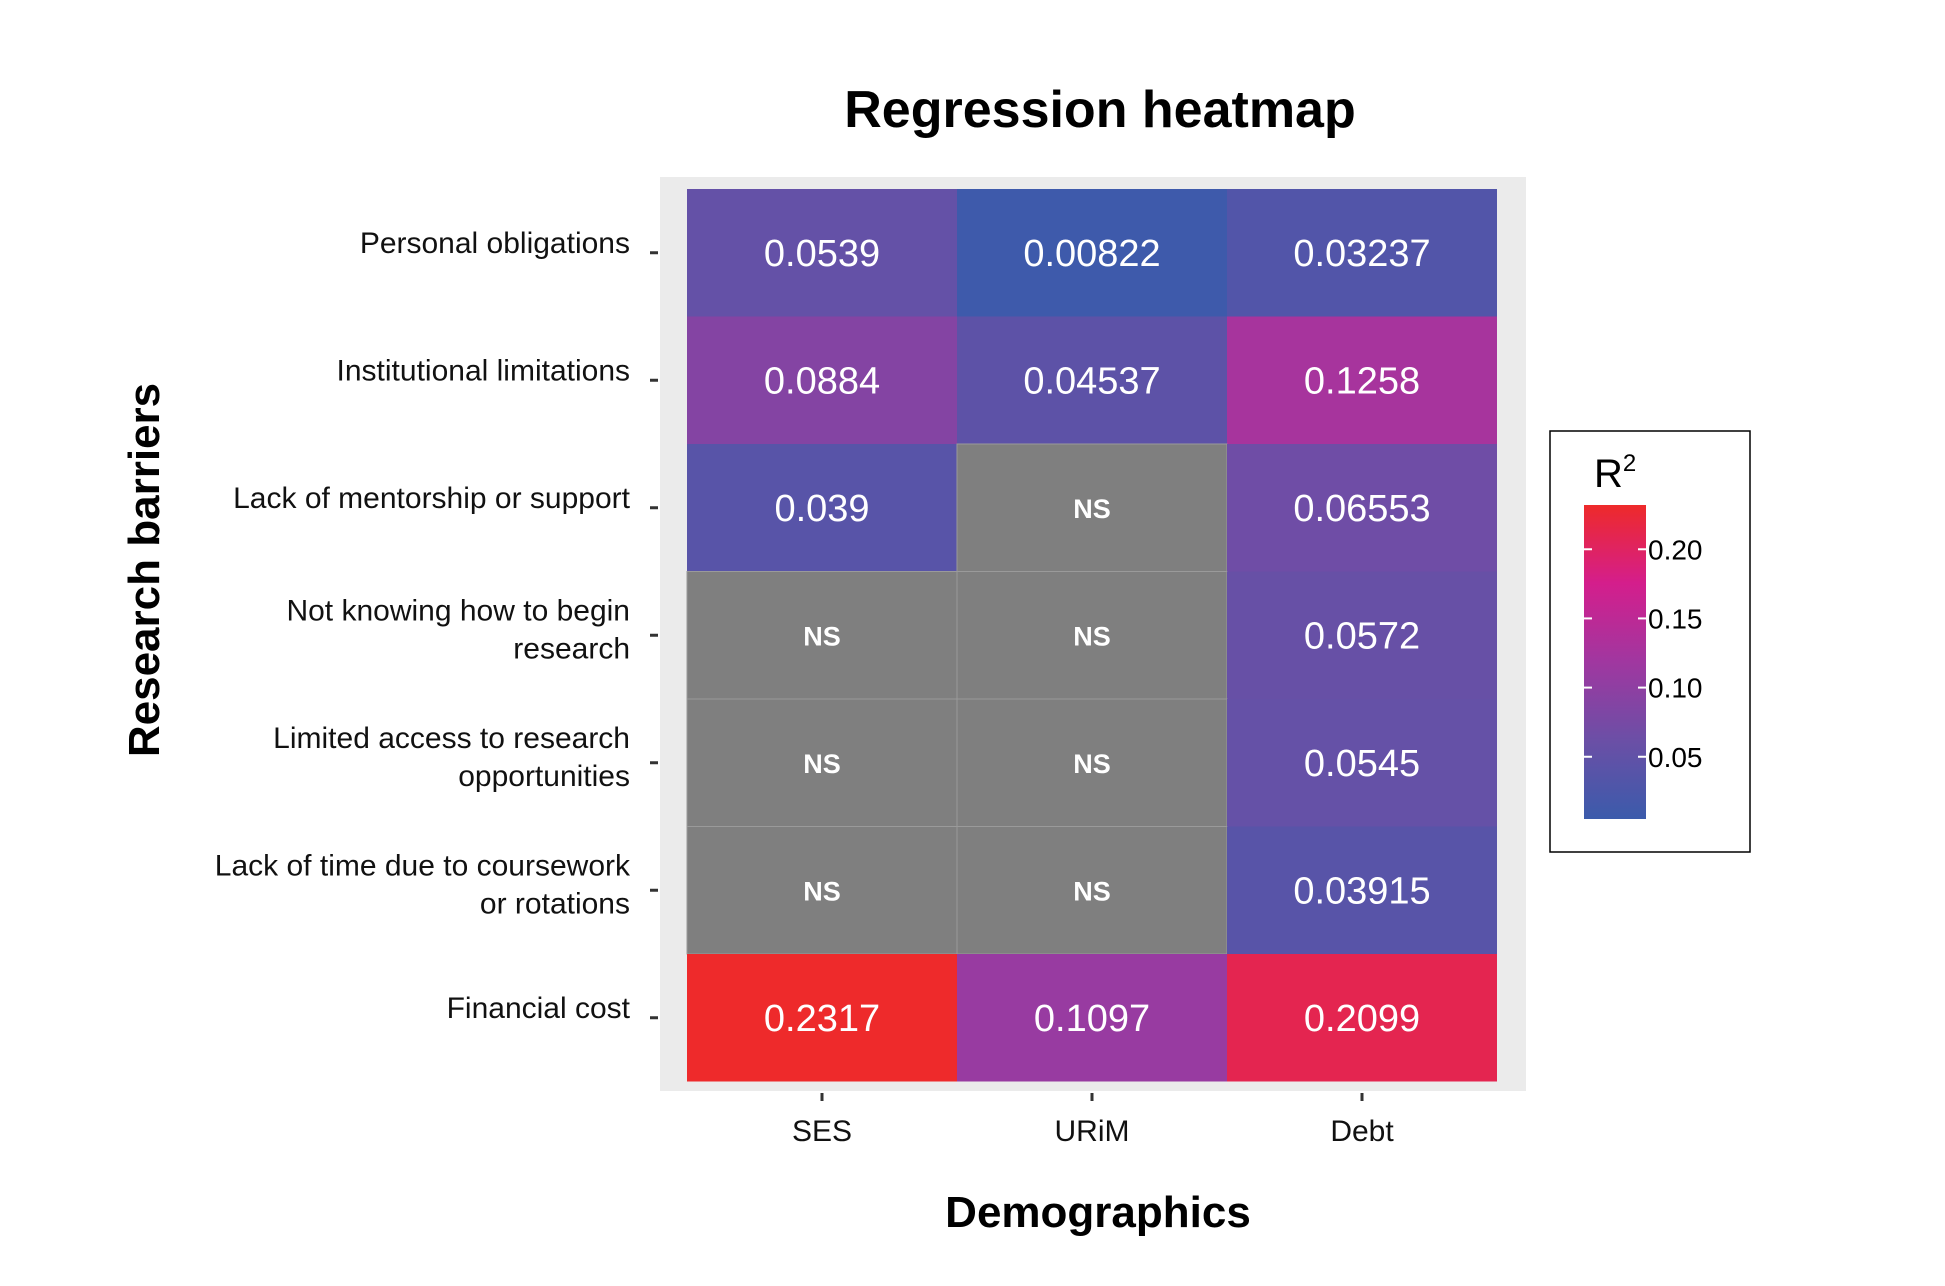  I want to click on cell-value-label: 0.03915, so click(1361, 891).